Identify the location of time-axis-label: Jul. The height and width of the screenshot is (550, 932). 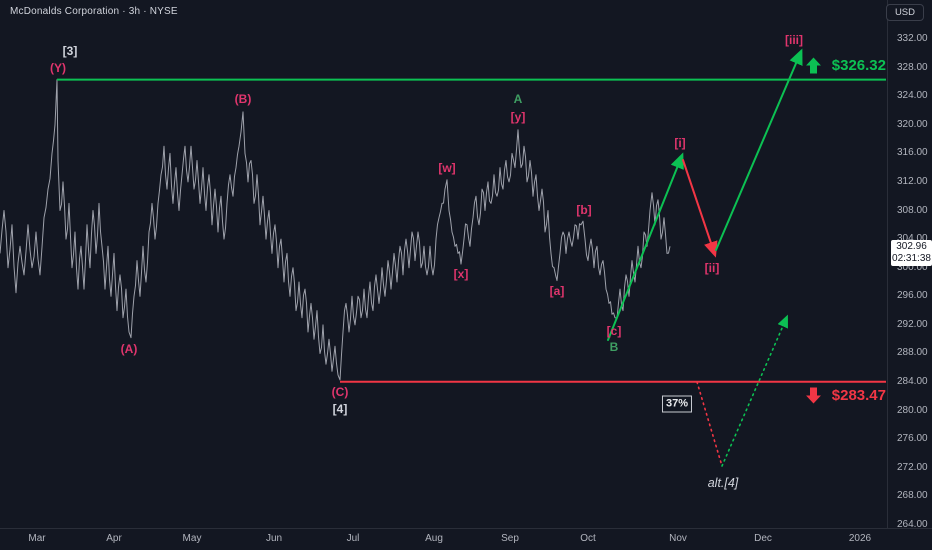
(353, 538).